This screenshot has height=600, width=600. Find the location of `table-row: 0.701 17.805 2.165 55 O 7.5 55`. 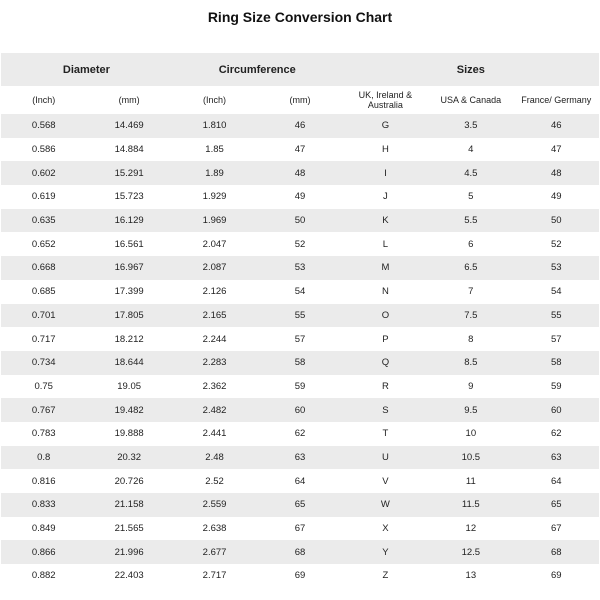

table-row: 0.701 17.805 2.165 55 O 7.5 55 is located at coordinates (300, 315).